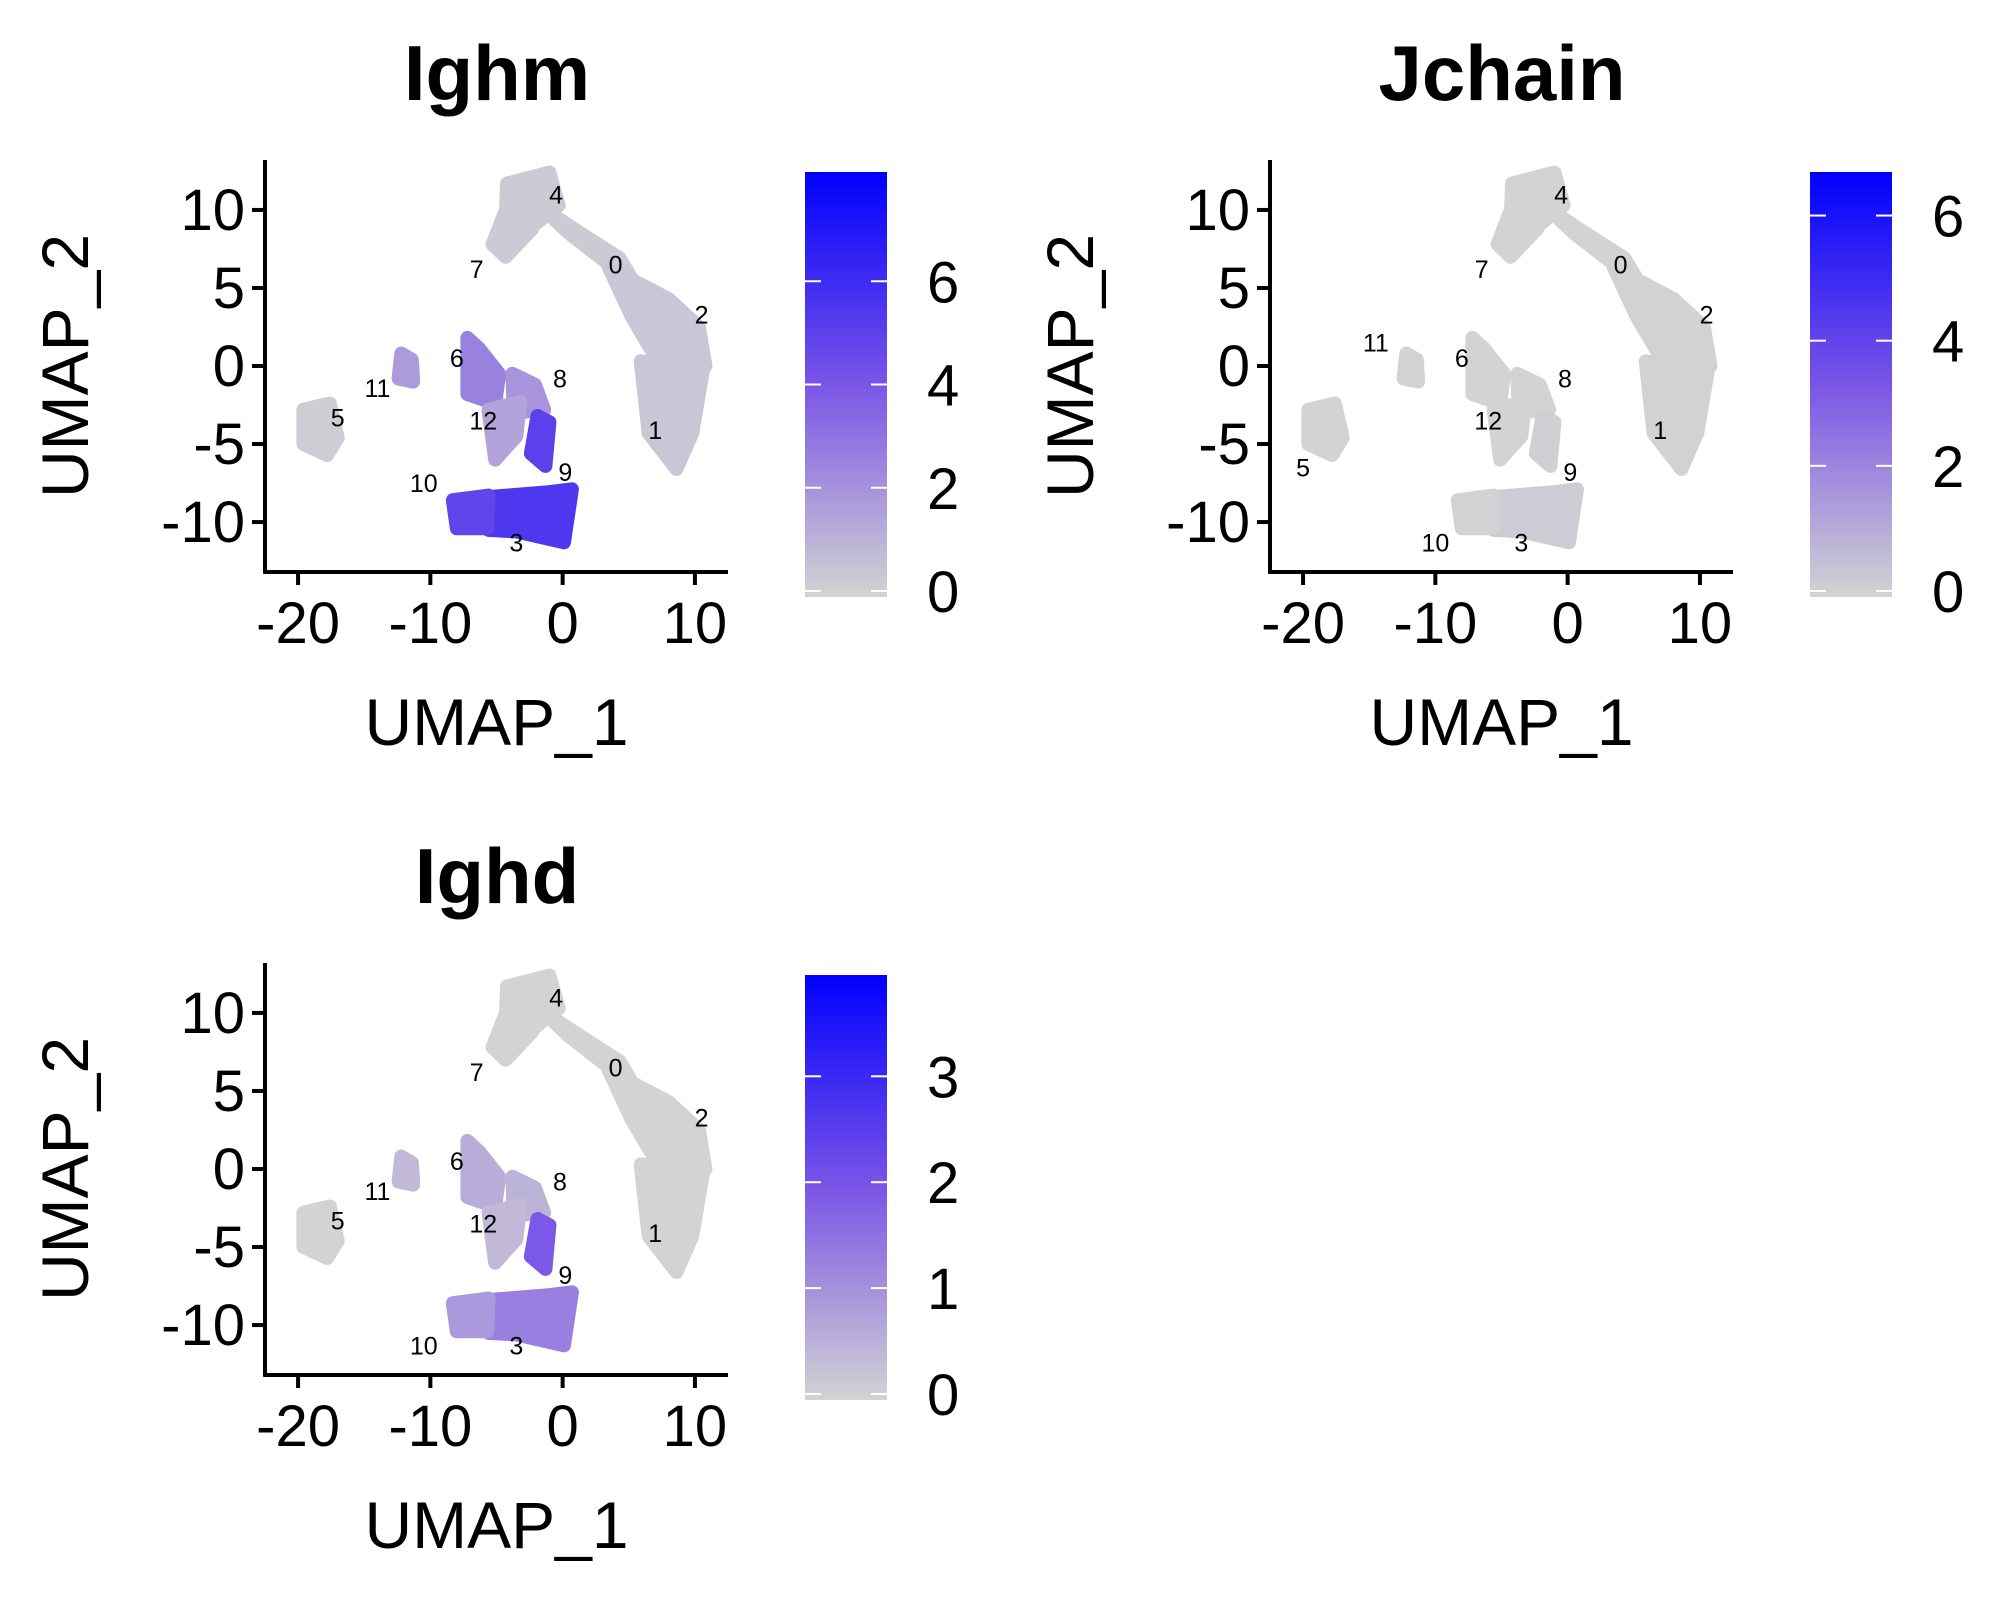 This screenshot has height=1600, width=2000. I want to click on colorbar-tick-label: 3, so click(943, 1077).